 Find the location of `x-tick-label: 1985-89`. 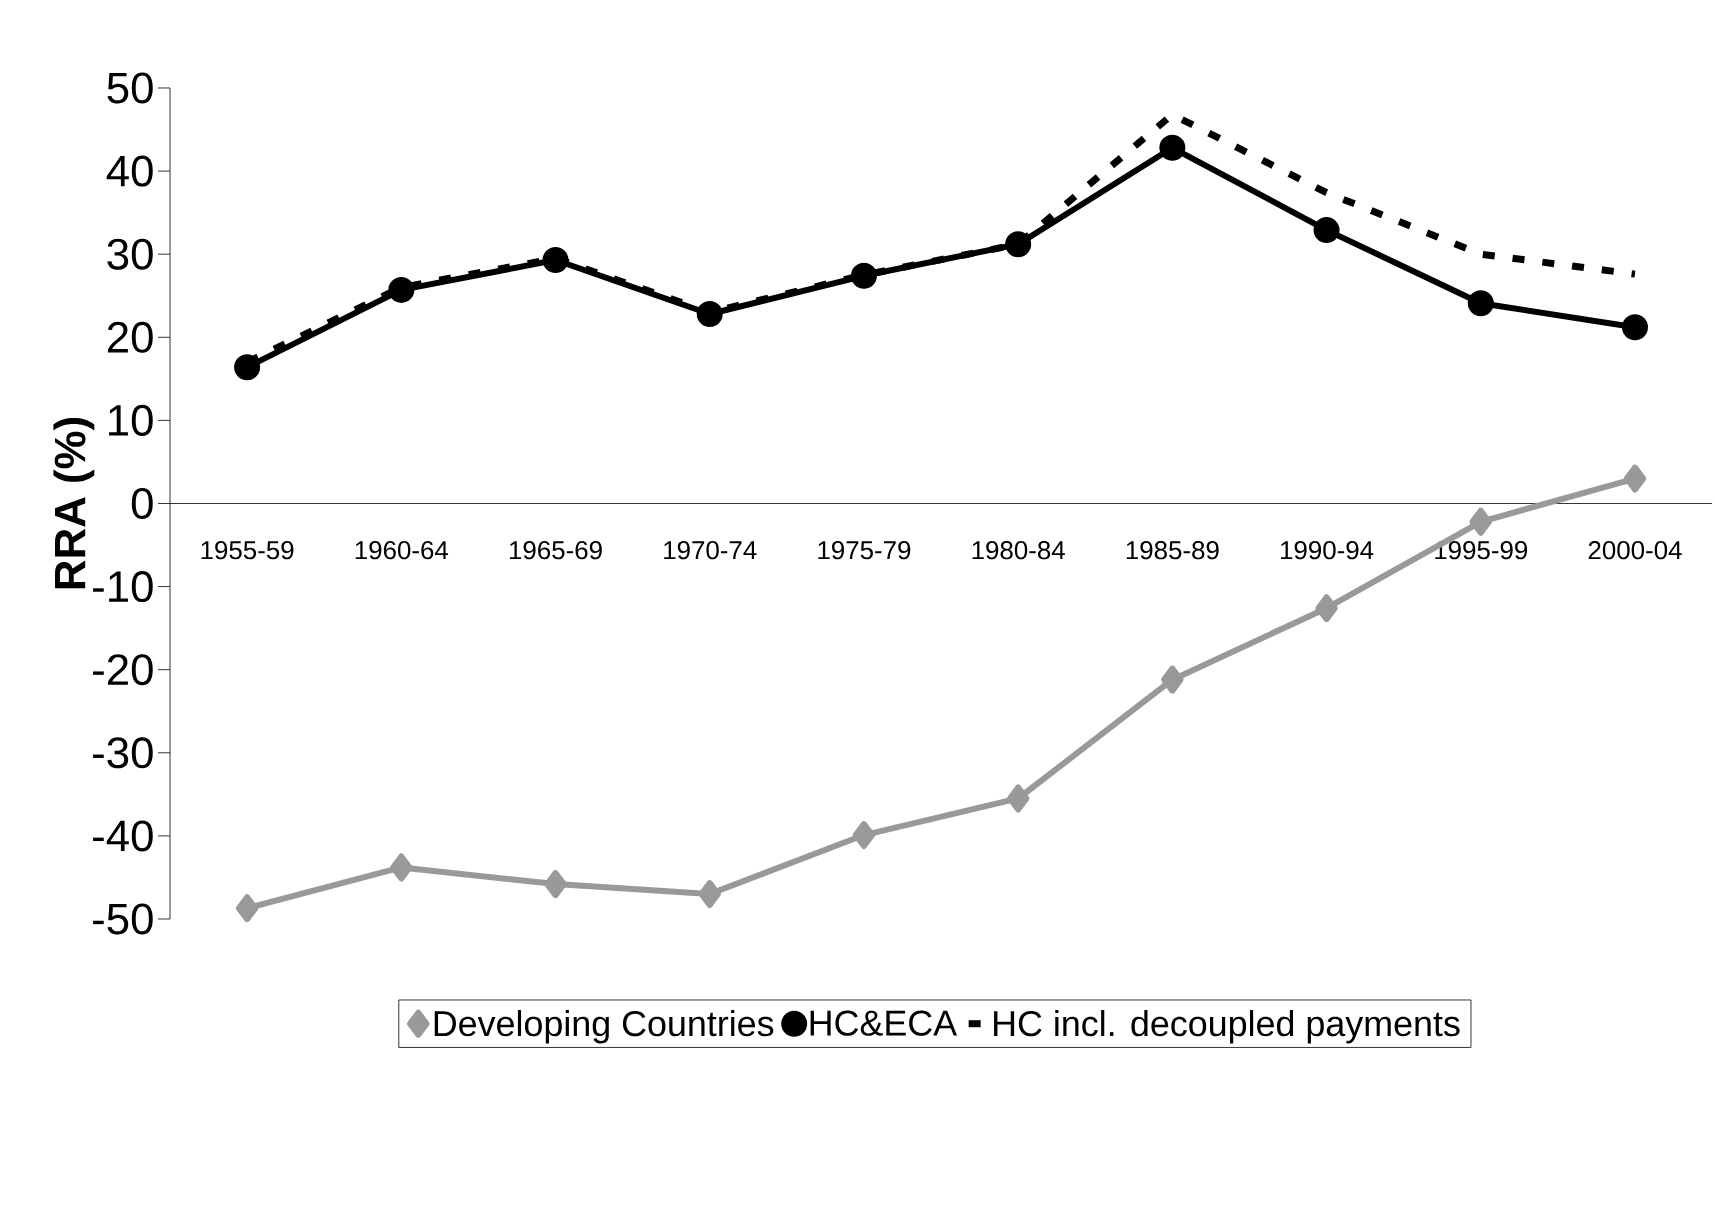

x-tick-label: 1985-89 is located at coordinates (1172, 550).